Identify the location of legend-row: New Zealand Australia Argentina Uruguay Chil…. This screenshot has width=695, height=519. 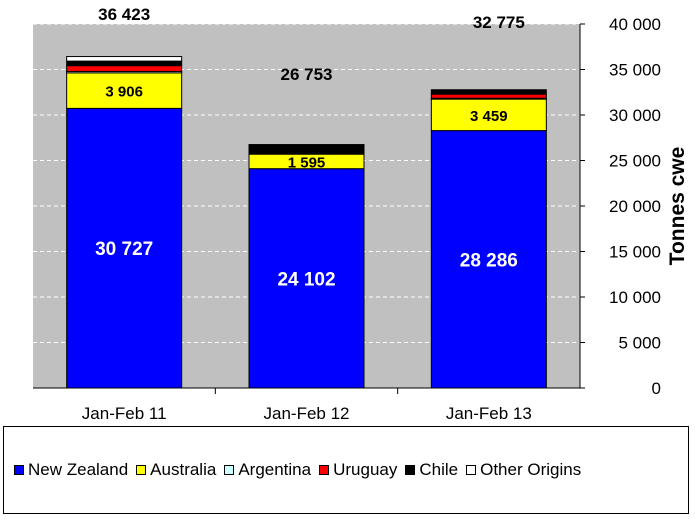
(301, 470).